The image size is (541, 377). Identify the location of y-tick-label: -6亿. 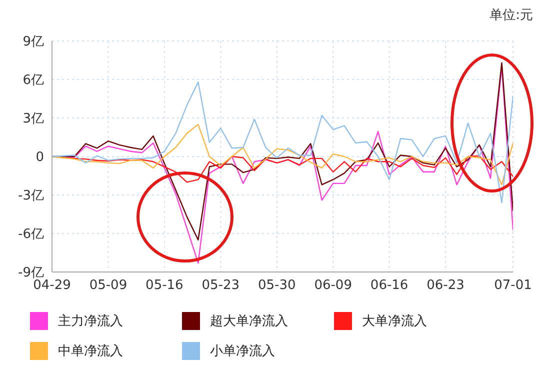
(31, 234).